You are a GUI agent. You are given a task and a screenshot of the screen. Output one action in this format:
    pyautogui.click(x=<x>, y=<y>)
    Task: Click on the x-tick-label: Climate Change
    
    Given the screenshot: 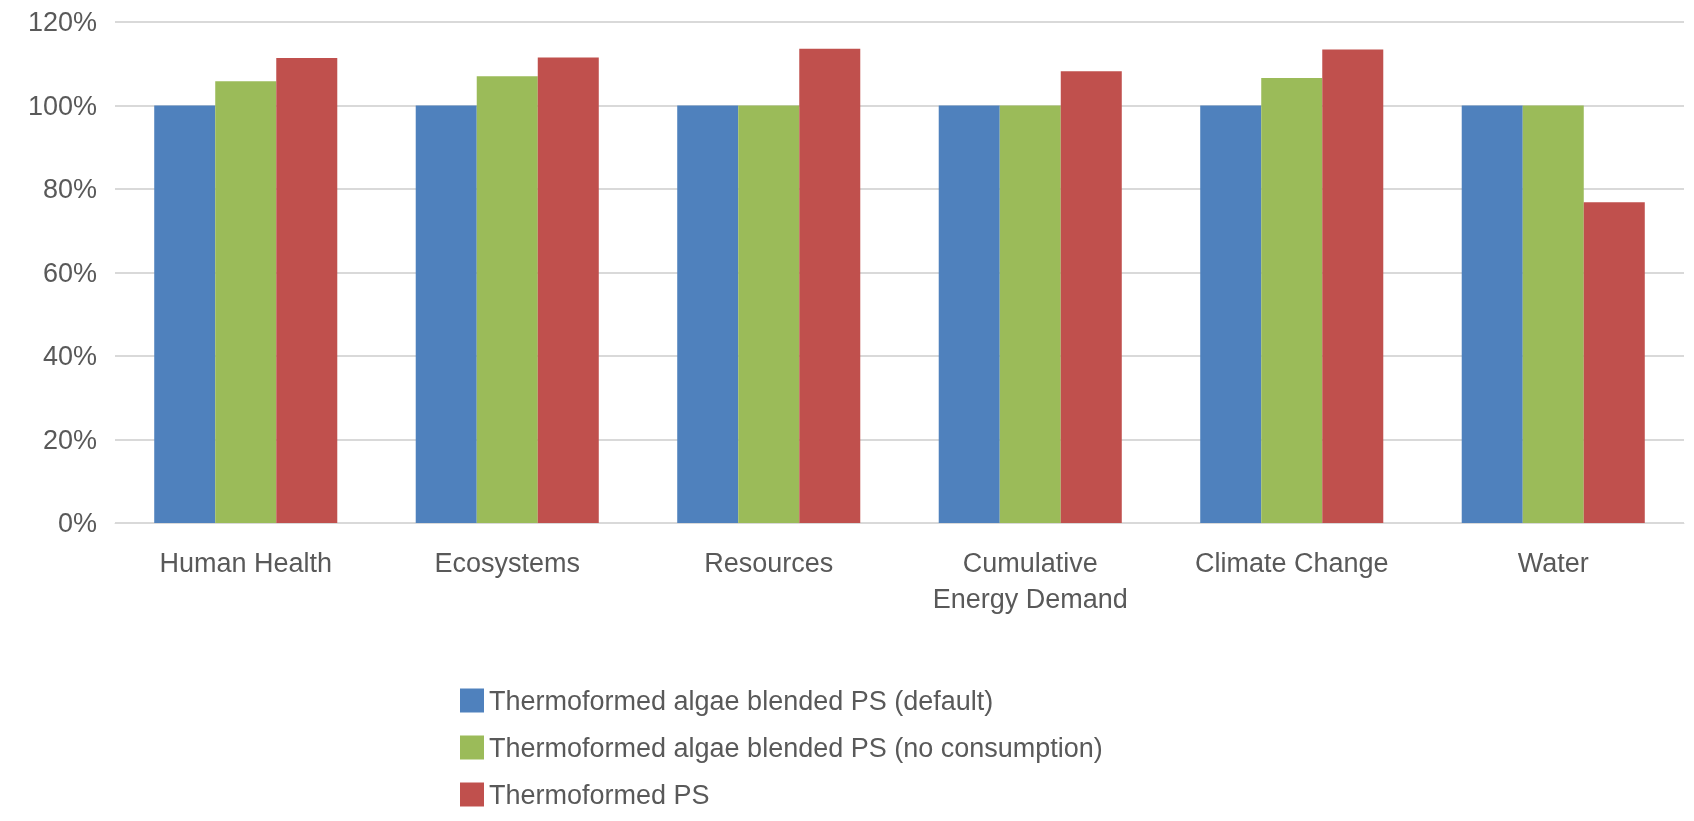 What is the action you would take?
    pyautogui.click(x=1291, y=563)
    